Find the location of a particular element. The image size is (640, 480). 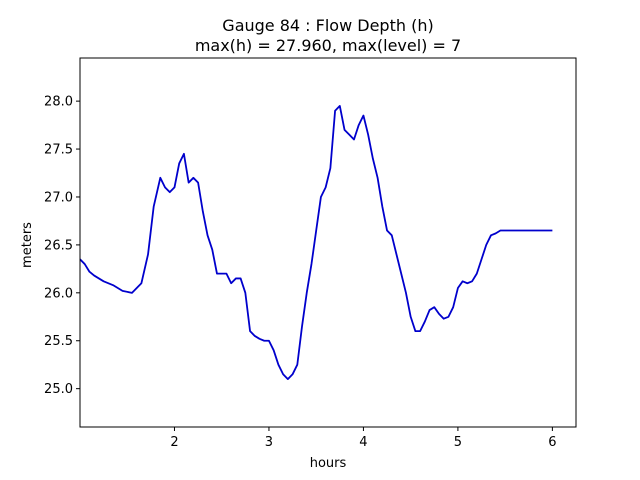

chart-title-line2: max(h) = 27.960, max(level) = 7 is located at coordinates (328, 45).